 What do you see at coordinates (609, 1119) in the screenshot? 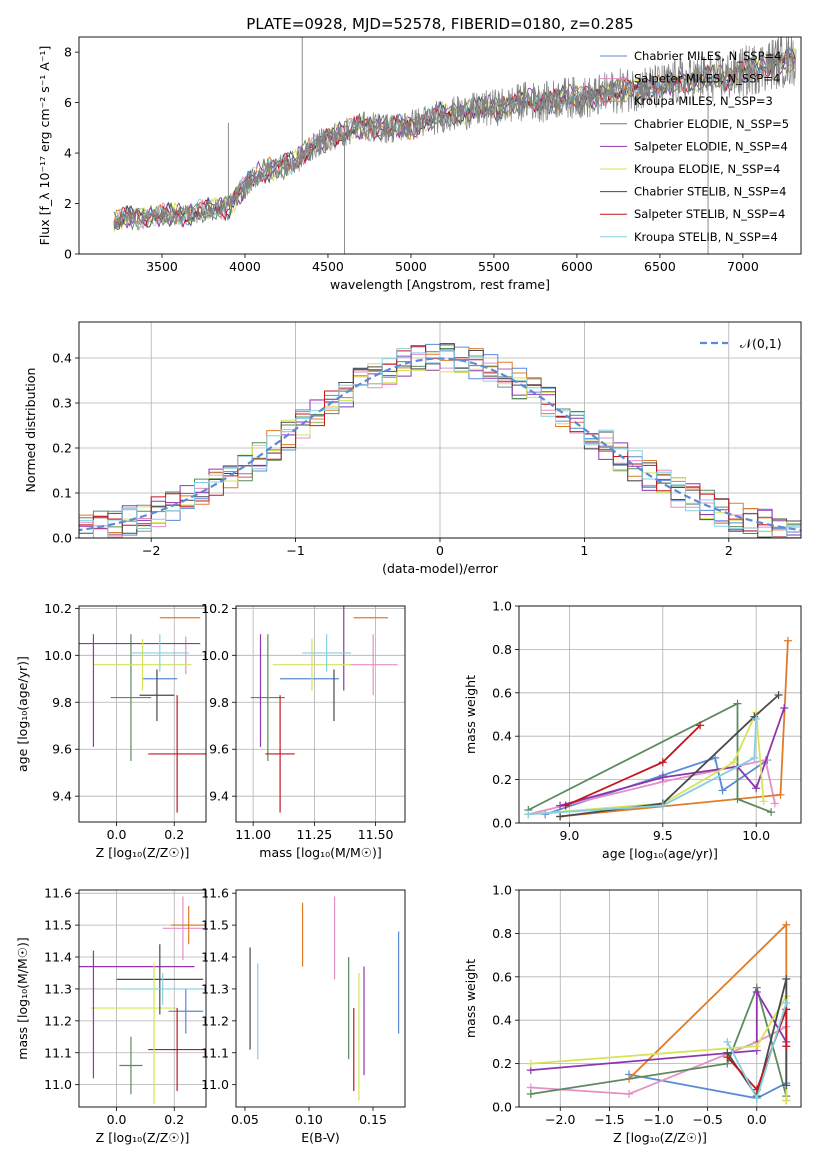
I see `x-tick-label: −1.5` at bounding box center [609, 1119].